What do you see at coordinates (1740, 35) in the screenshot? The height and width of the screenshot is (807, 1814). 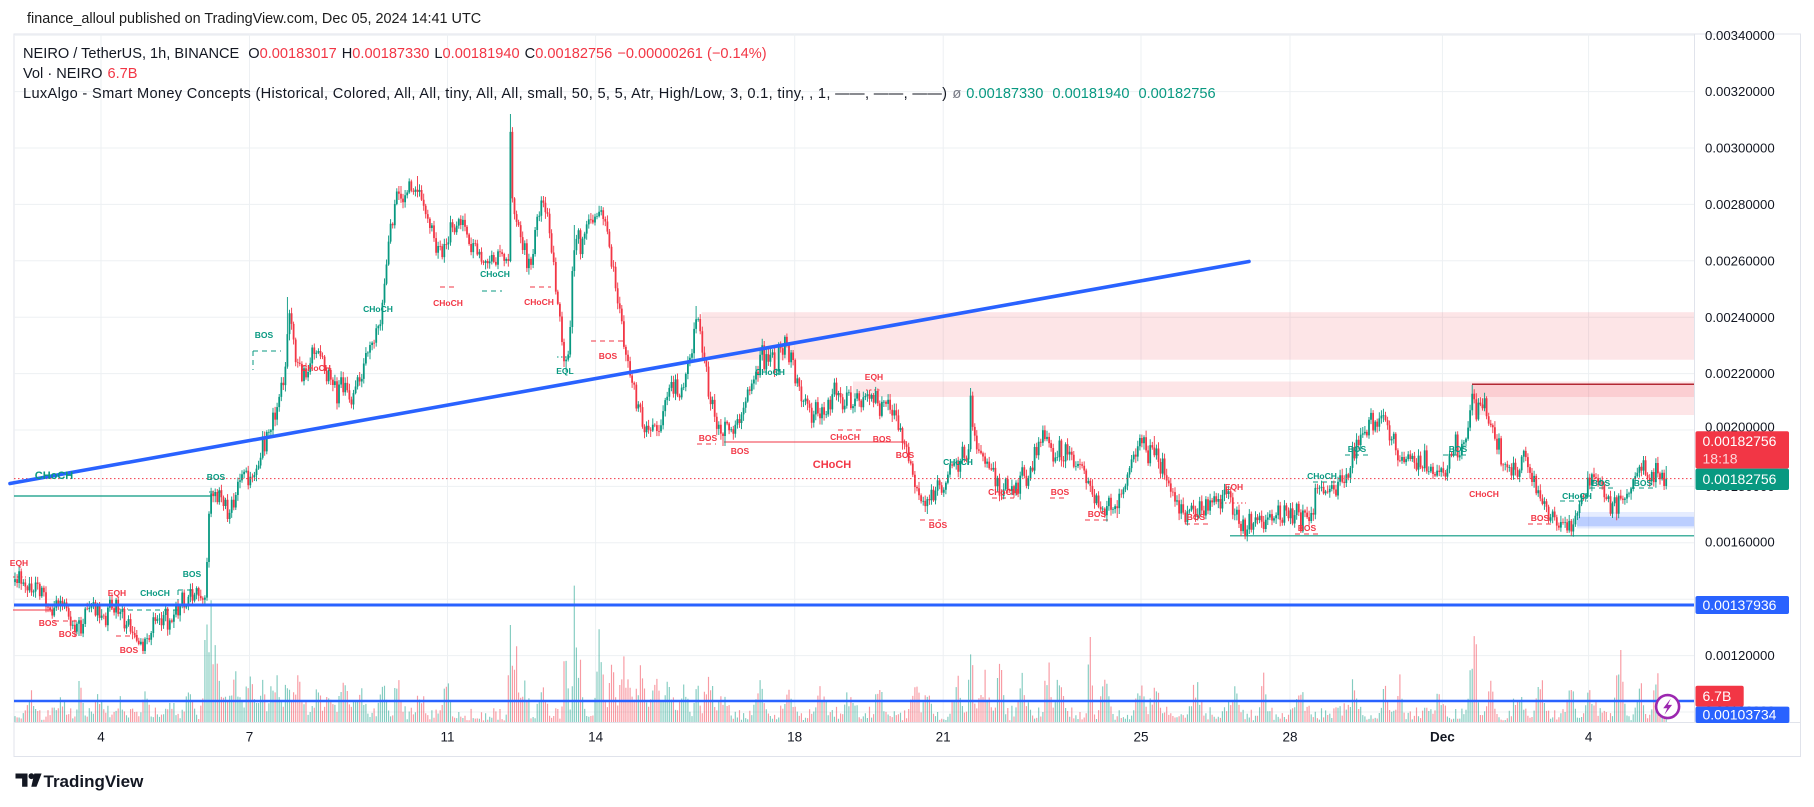 I see `svg-text: 0.00340000` at bounding box center [1740, 35].